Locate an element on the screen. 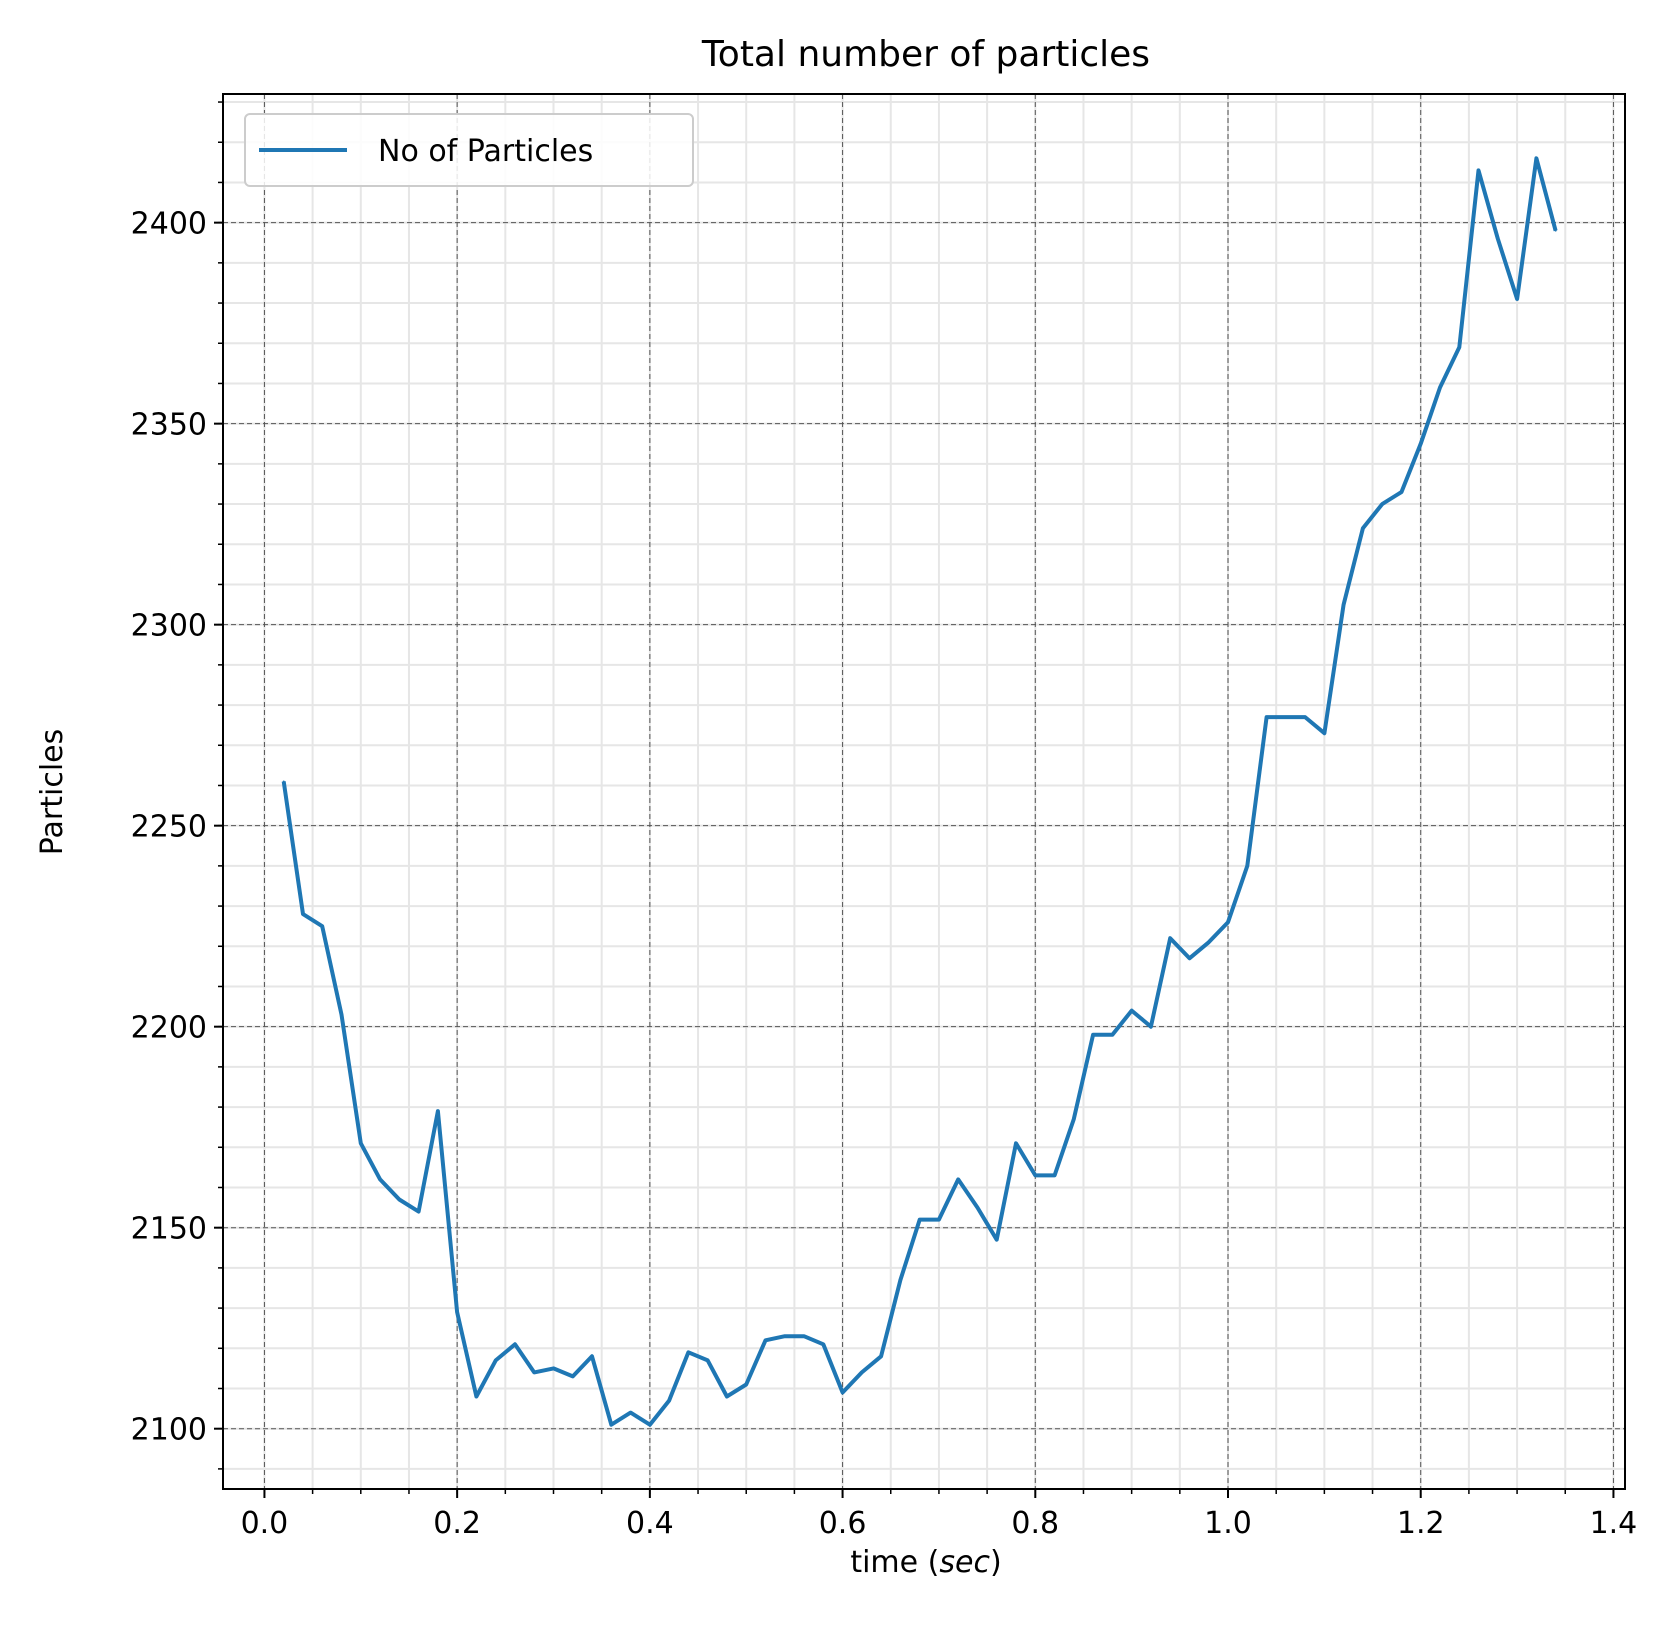 The height and width of the screenshot is (1634, 1674). legend-box is located at coordinates (469, 150).